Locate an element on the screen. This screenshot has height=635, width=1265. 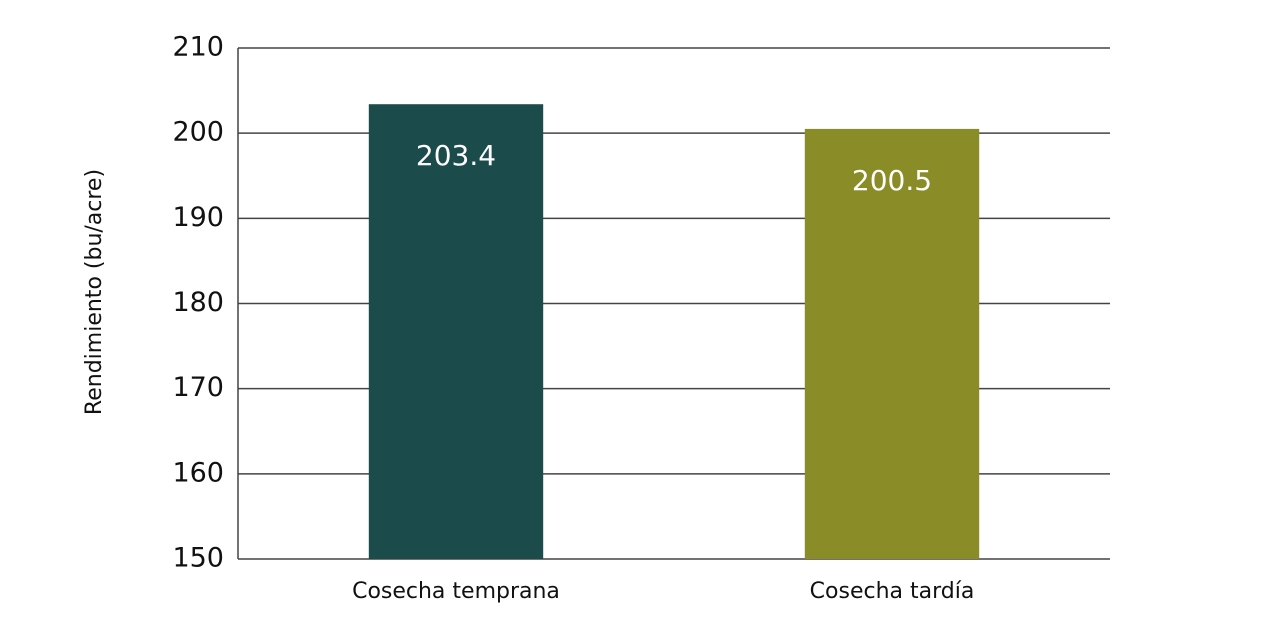
y-axis-label: Rendimiento (bu/acre) is located at coordinates (94, 292).